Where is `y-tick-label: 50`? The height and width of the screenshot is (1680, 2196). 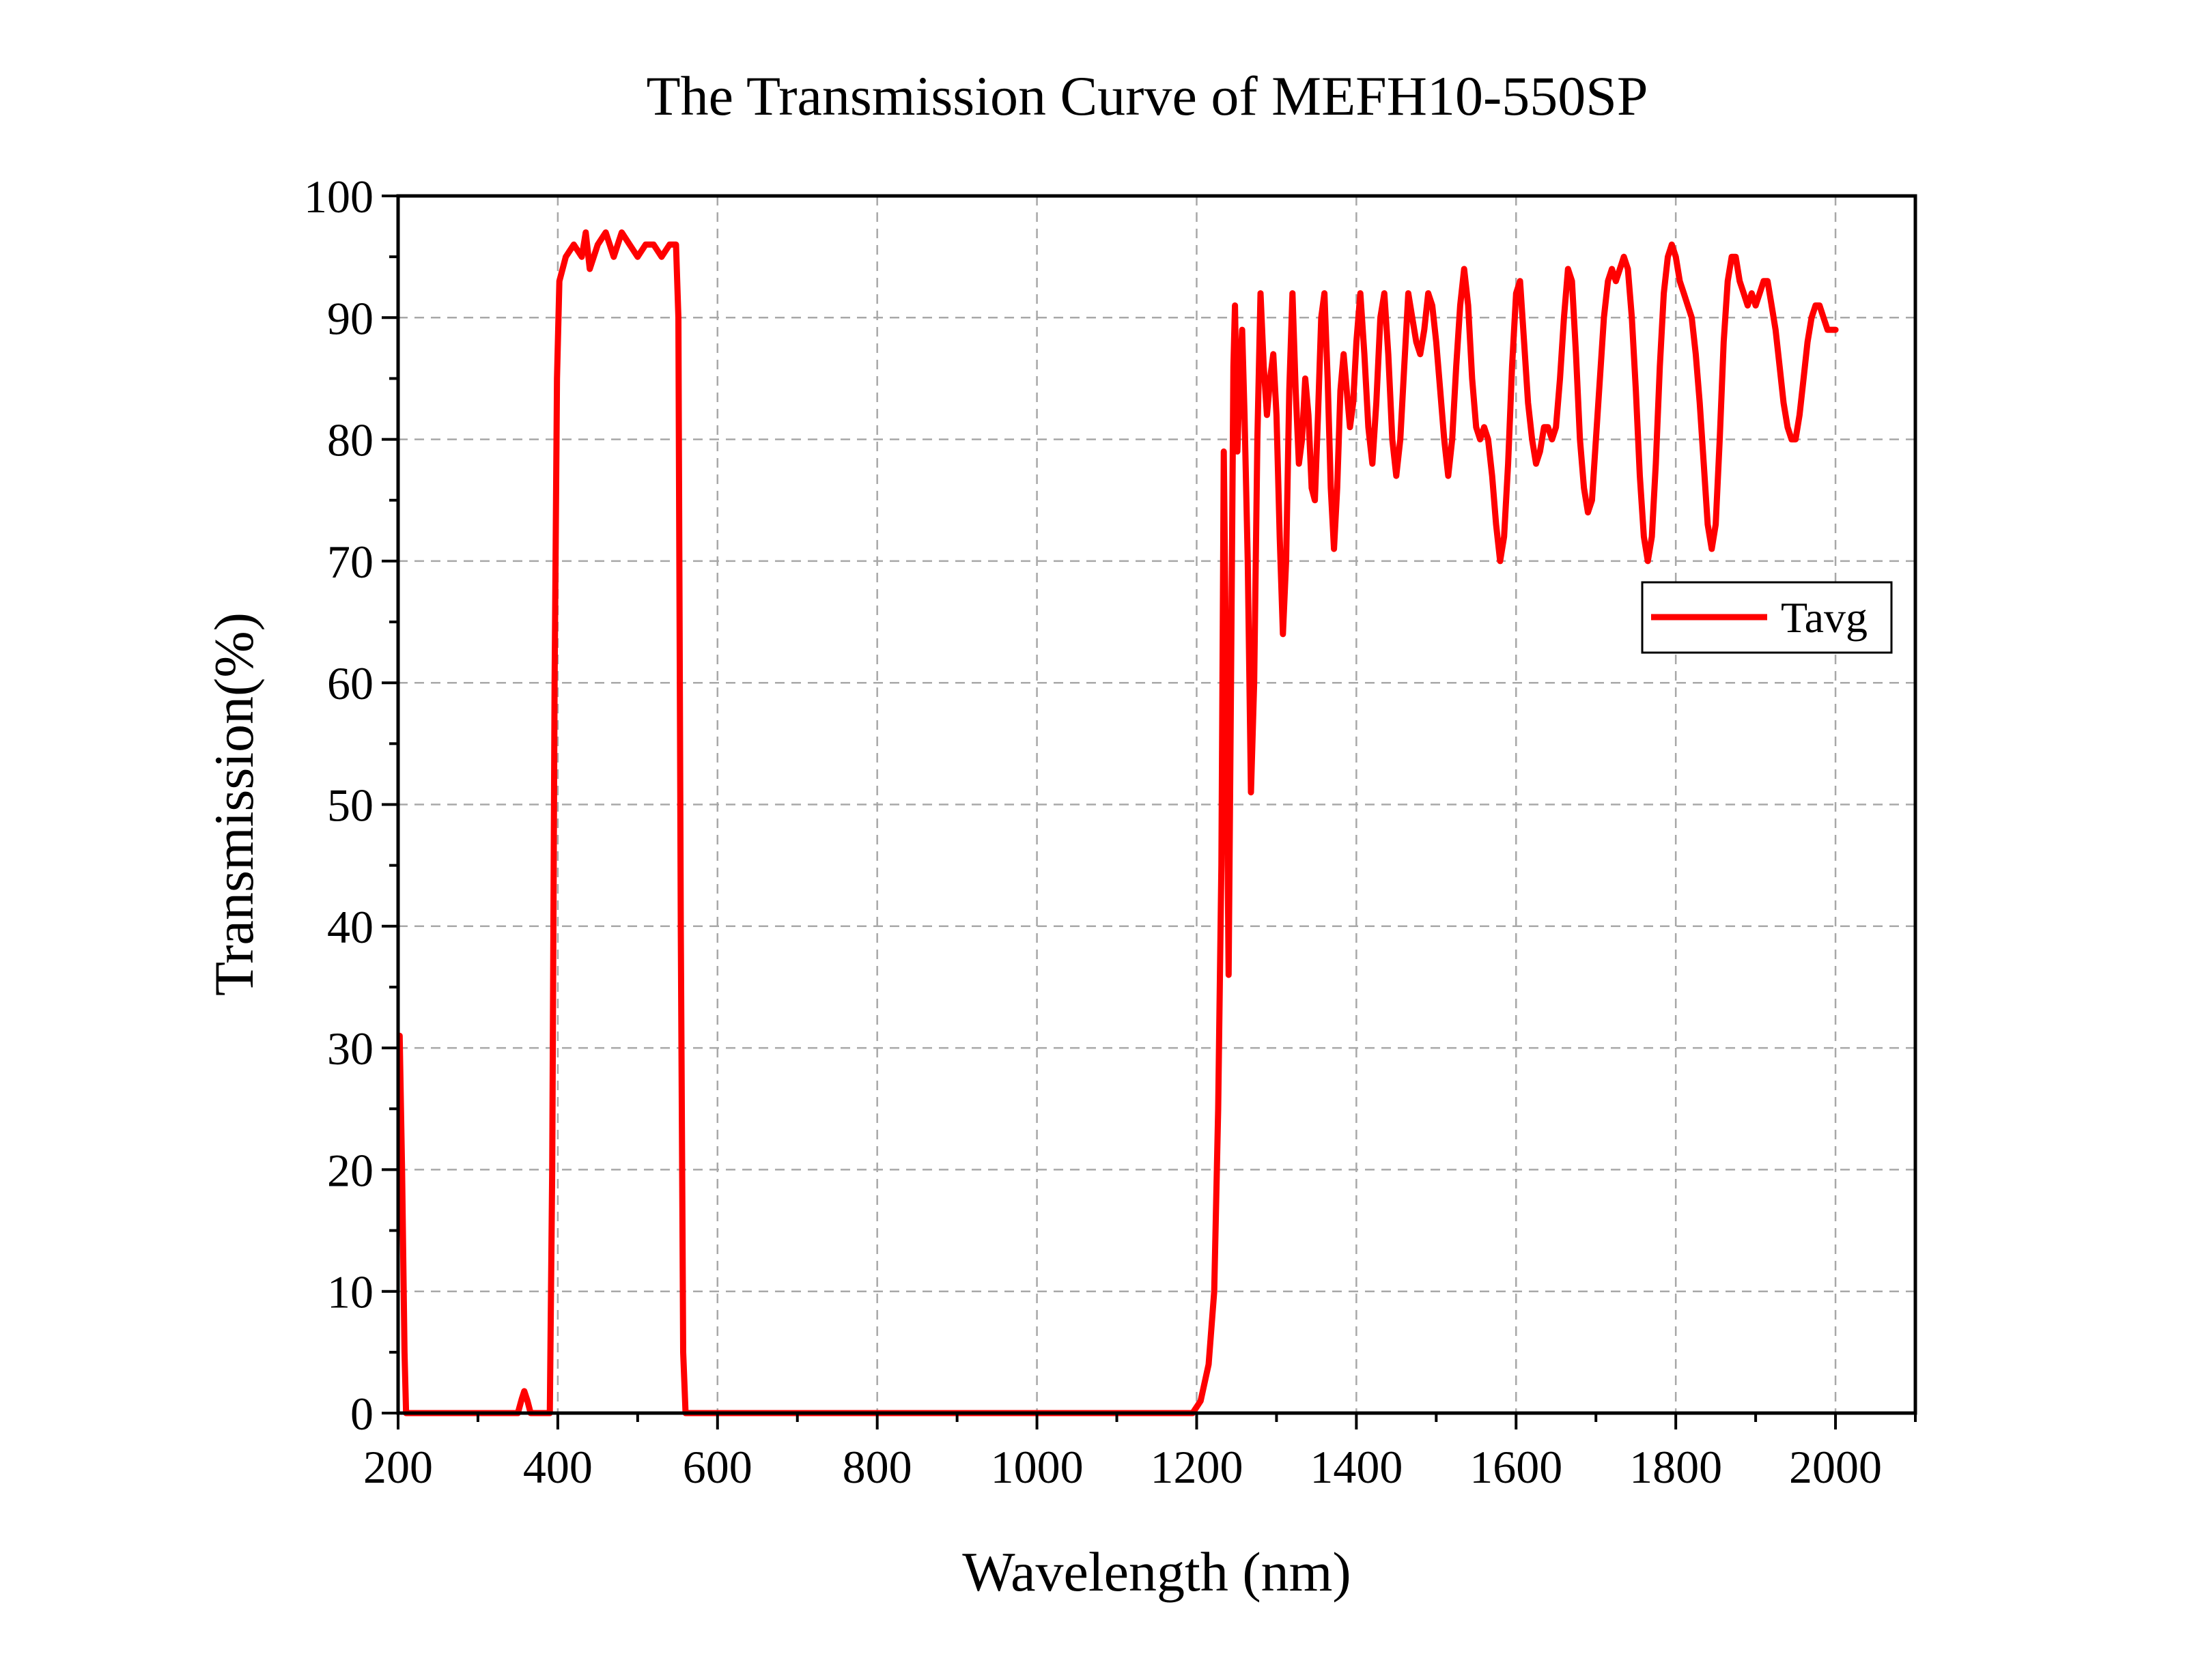 y-tick-label: 50 is located at coordinates (350, 805).